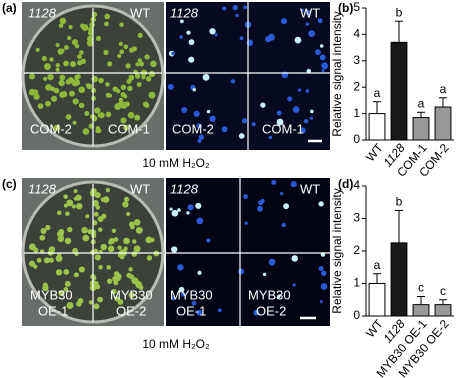 This screenshot has width=474, height=378. I want to click on y-axis-label: Relative signal intensity, so click(337, 250).